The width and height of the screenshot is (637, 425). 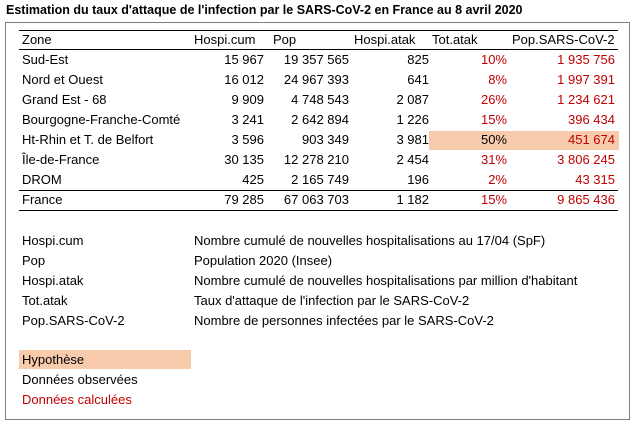 I want to click on definition-term: Hospi.atak, so click(x=53, y=280).